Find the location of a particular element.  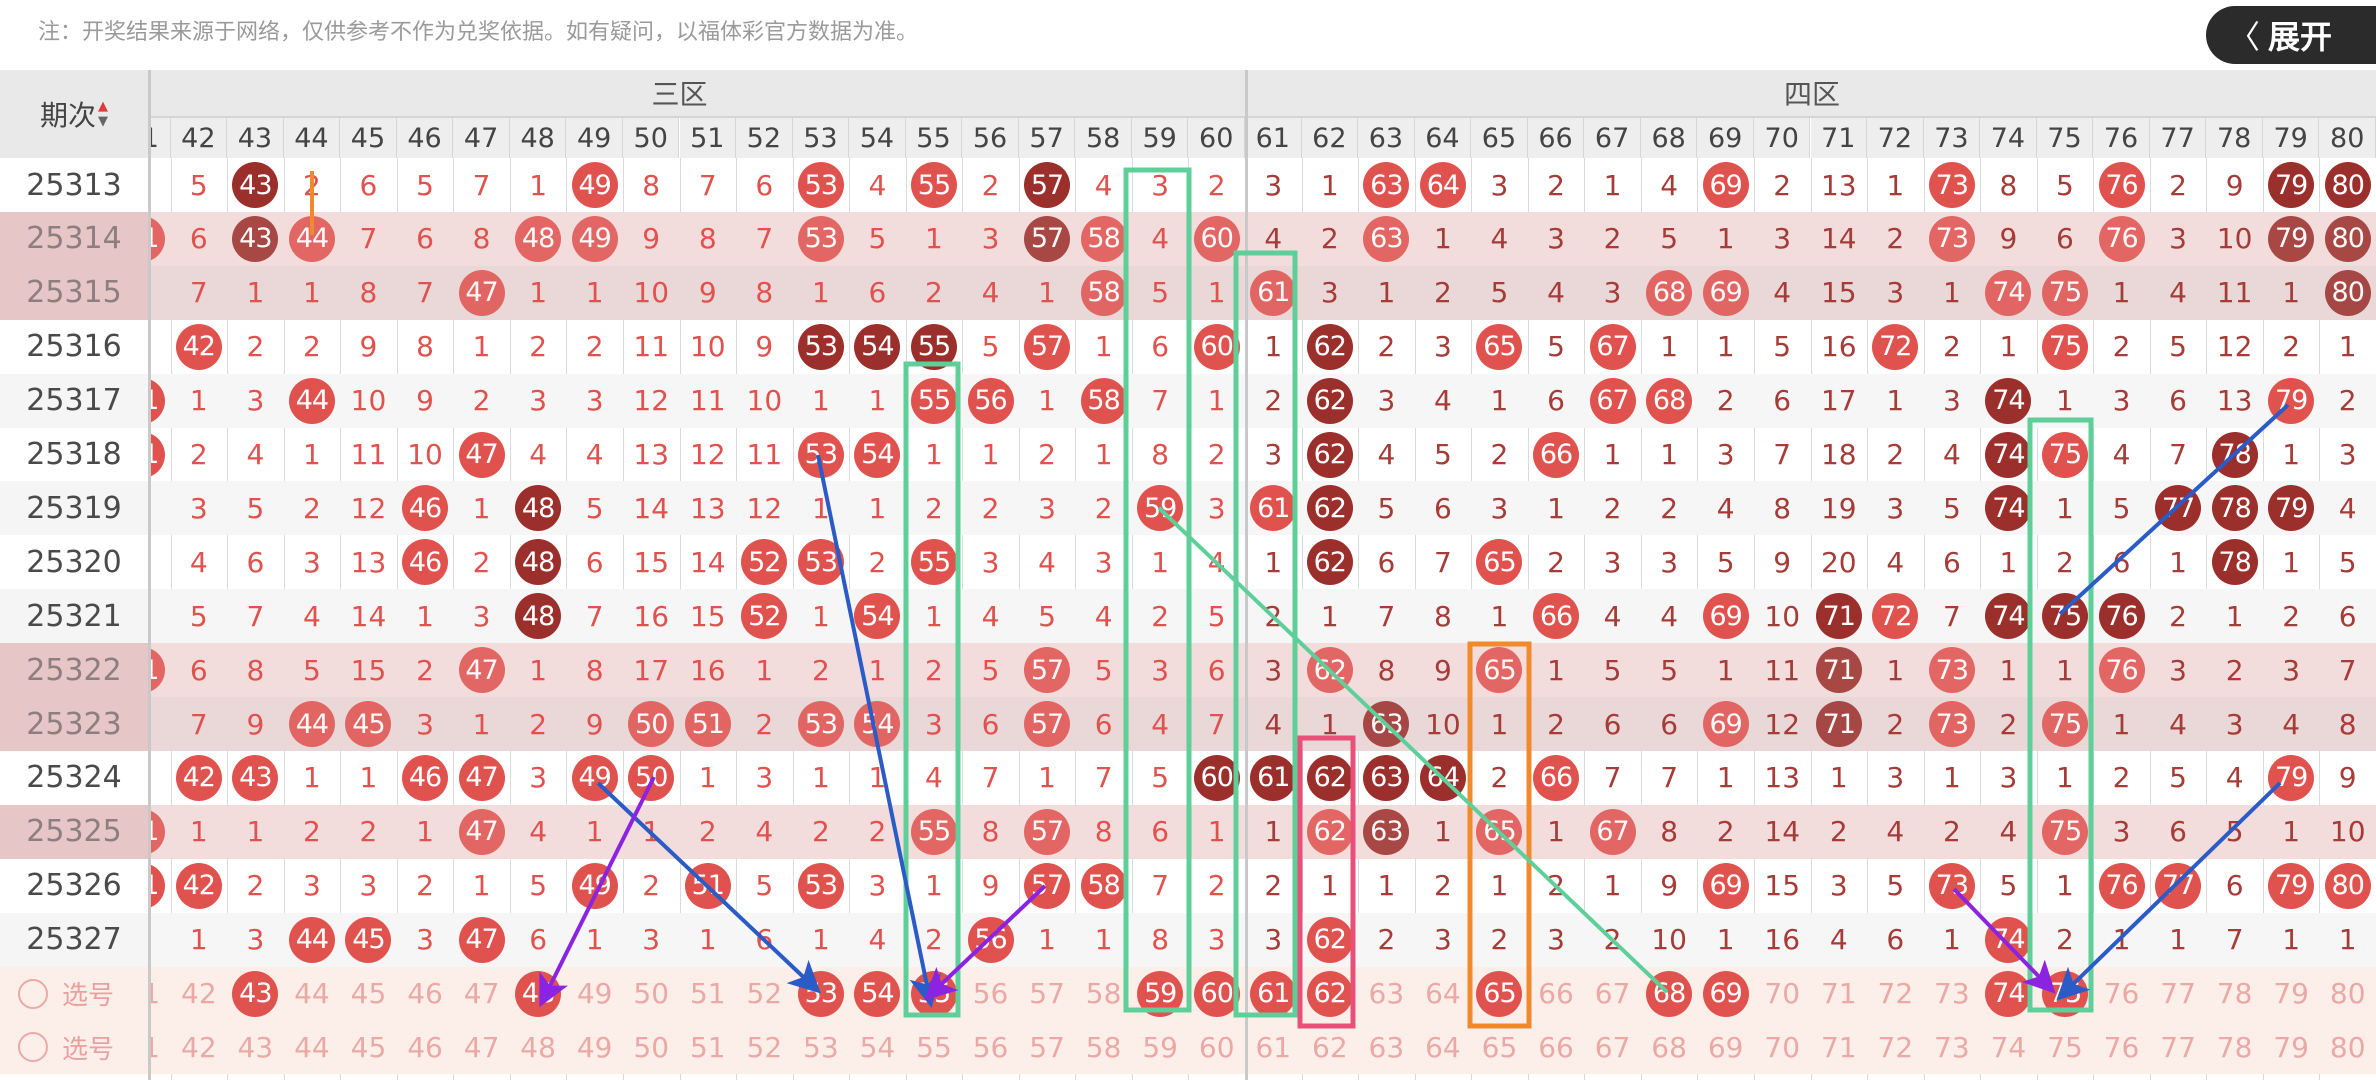

hit-ball: 62 is located at coordinates (1329, 993).